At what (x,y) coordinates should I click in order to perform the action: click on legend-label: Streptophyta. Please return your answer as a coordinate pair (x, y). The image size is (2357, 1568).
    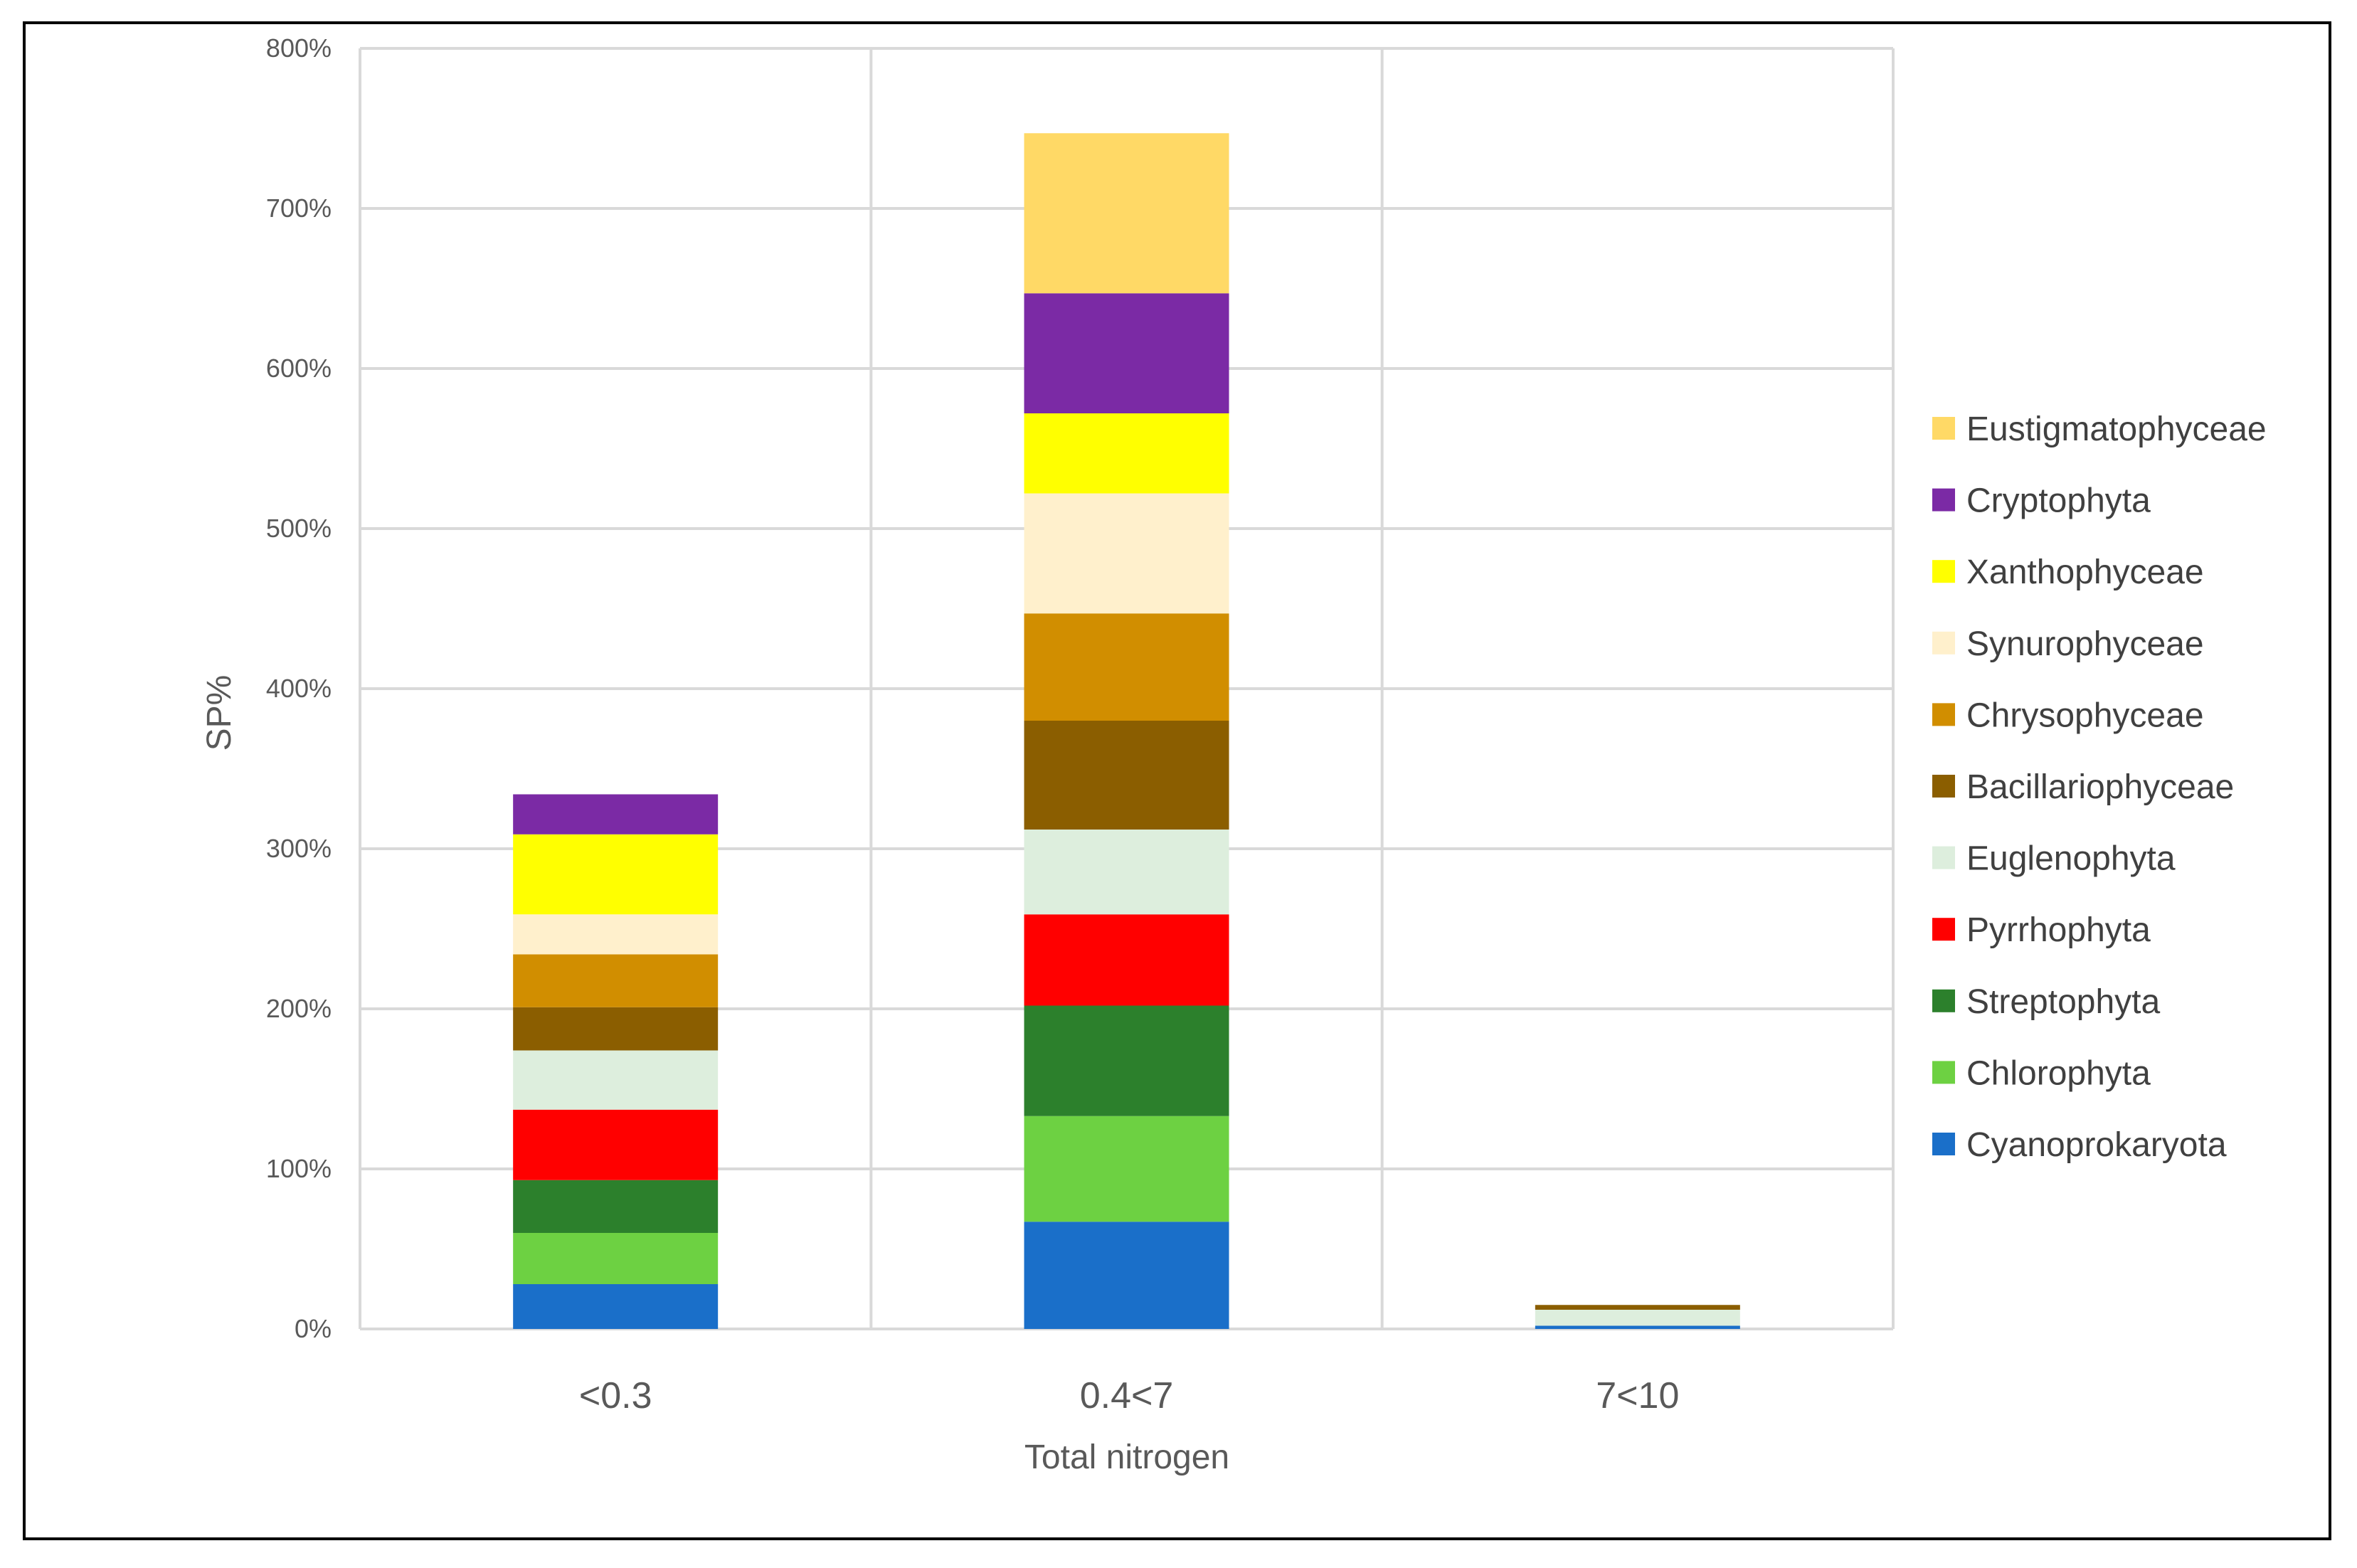
    Looking at the image, I should click on (2063, 1002).